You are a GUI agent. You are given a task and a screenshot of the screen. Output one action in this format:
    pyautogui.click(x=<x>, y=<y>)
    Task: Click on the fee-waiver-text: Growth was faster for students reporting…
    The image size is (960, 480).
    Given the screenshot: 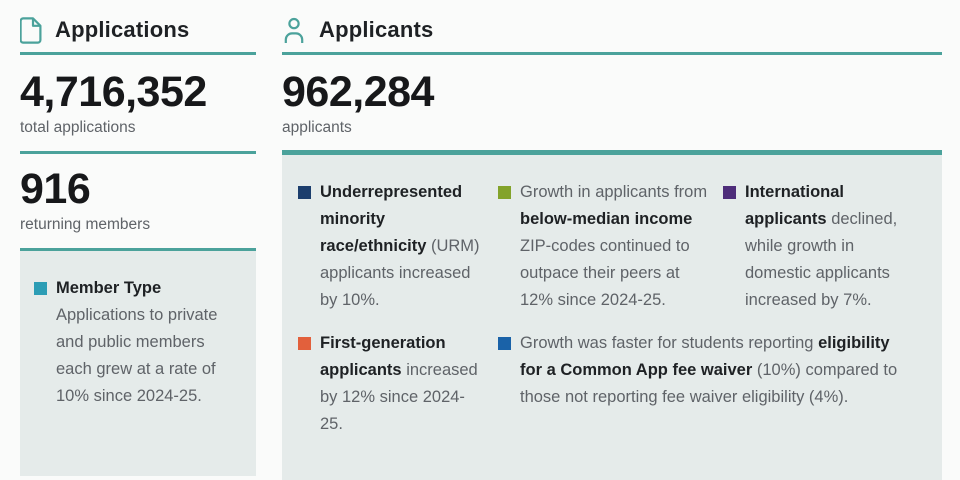 What is the action you would take?
    pyautogui.click(x=709, y=370)
    